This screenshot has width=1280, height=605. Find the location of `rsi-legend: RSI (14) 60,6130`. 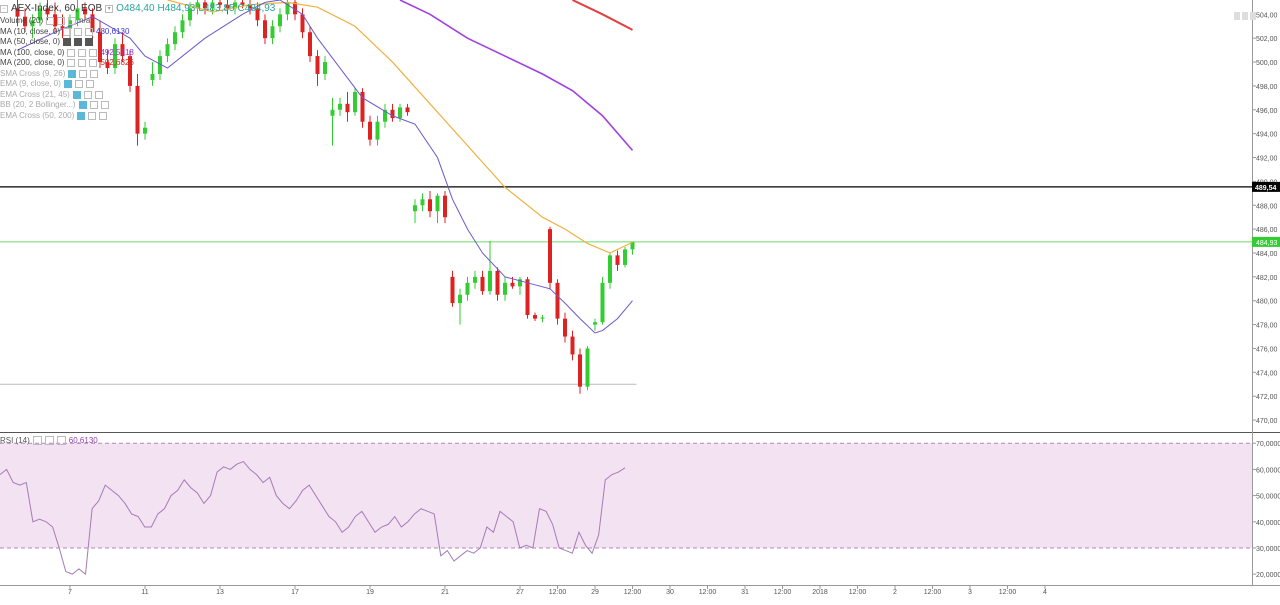

rsi-legend: RSI (14) 60,6130 is located at coordinates (49, 440).